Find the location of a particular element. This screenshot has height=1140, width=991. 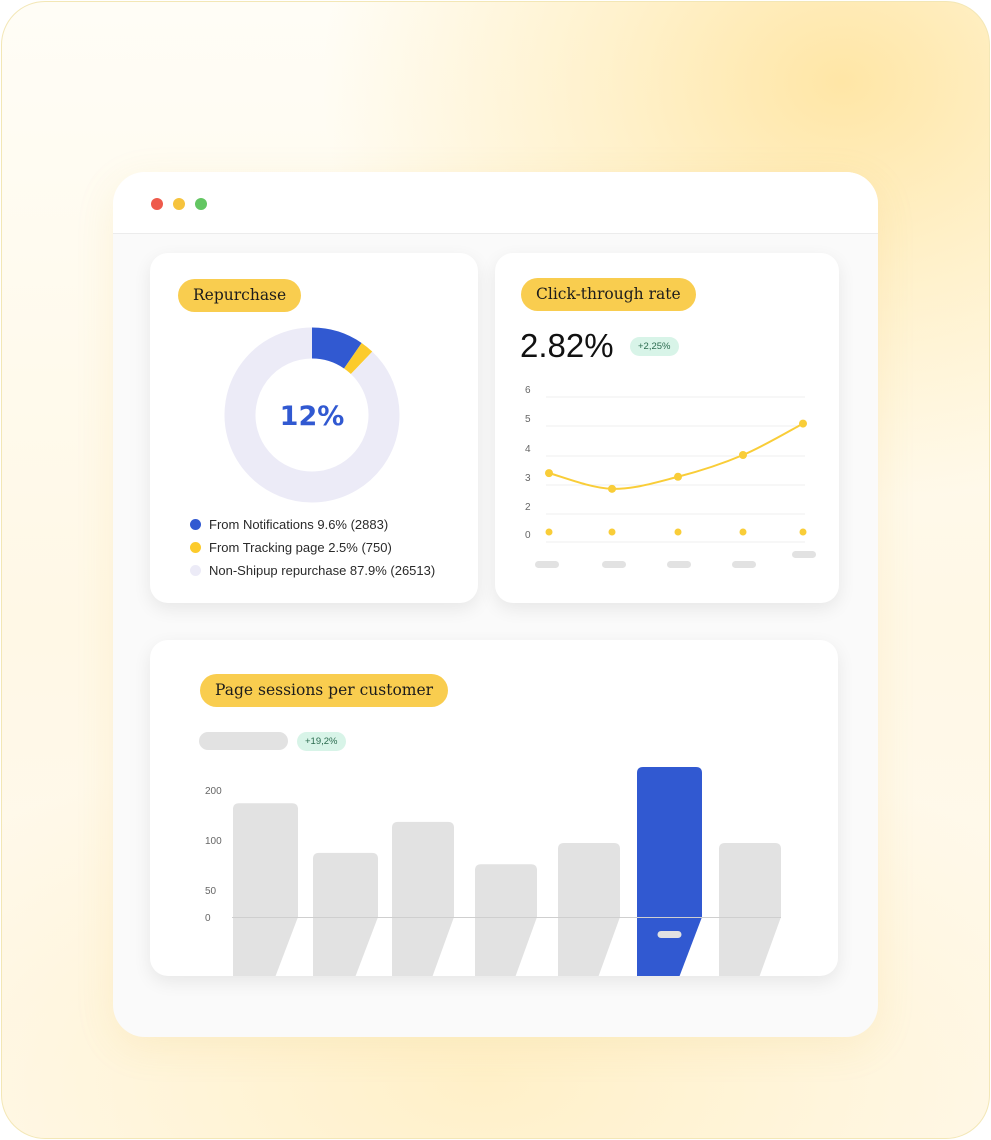

ctr-y-tick-3: 3 is located at coordinates (528, 478).